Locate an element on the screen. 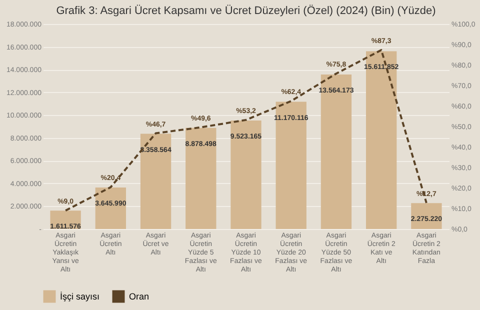 The width and height of the screenshot is (480, 310). chart-title: Grafik 3: Asgari Ücret Kapsamı ve Ücret Düzeyleri (Özel) (2024) (Bin) (Yüzde) is located at coordinates (246, 10).